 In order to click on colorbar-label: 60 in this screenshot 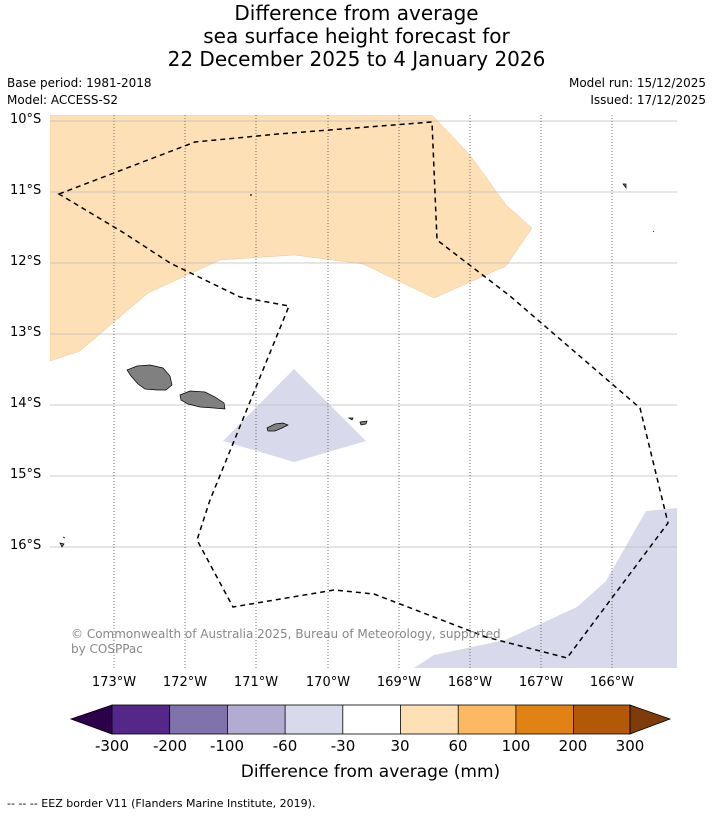, I will do `click(458, 746)`.